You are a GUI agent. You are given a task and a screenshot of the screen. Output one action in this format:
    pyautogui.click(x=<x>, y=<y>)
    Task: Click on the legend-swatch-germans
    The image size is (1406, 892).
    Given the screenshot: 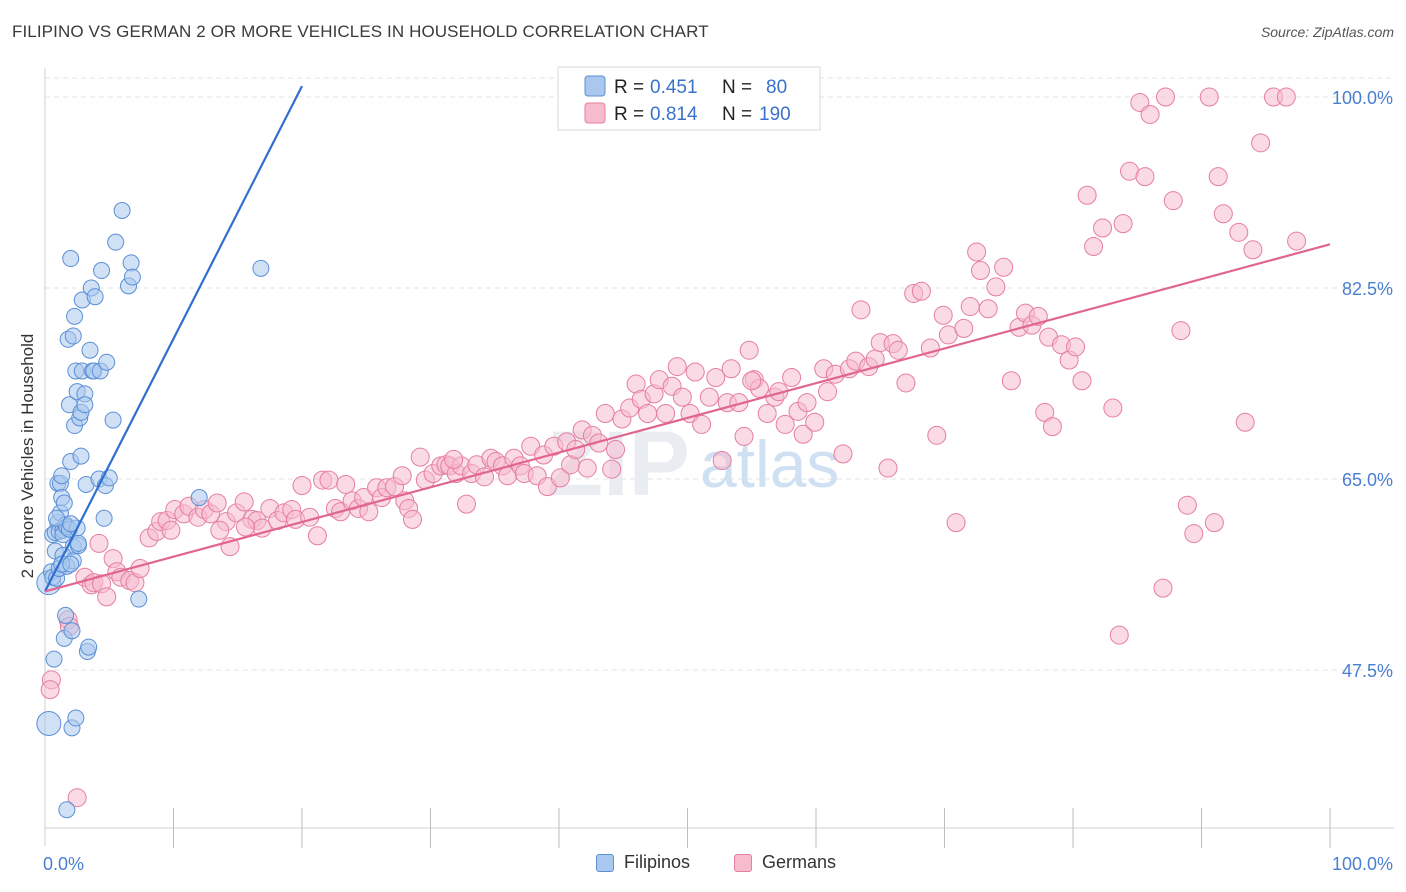 What is the action you would take?
    pyautogui.click(x=595, y=113)
    